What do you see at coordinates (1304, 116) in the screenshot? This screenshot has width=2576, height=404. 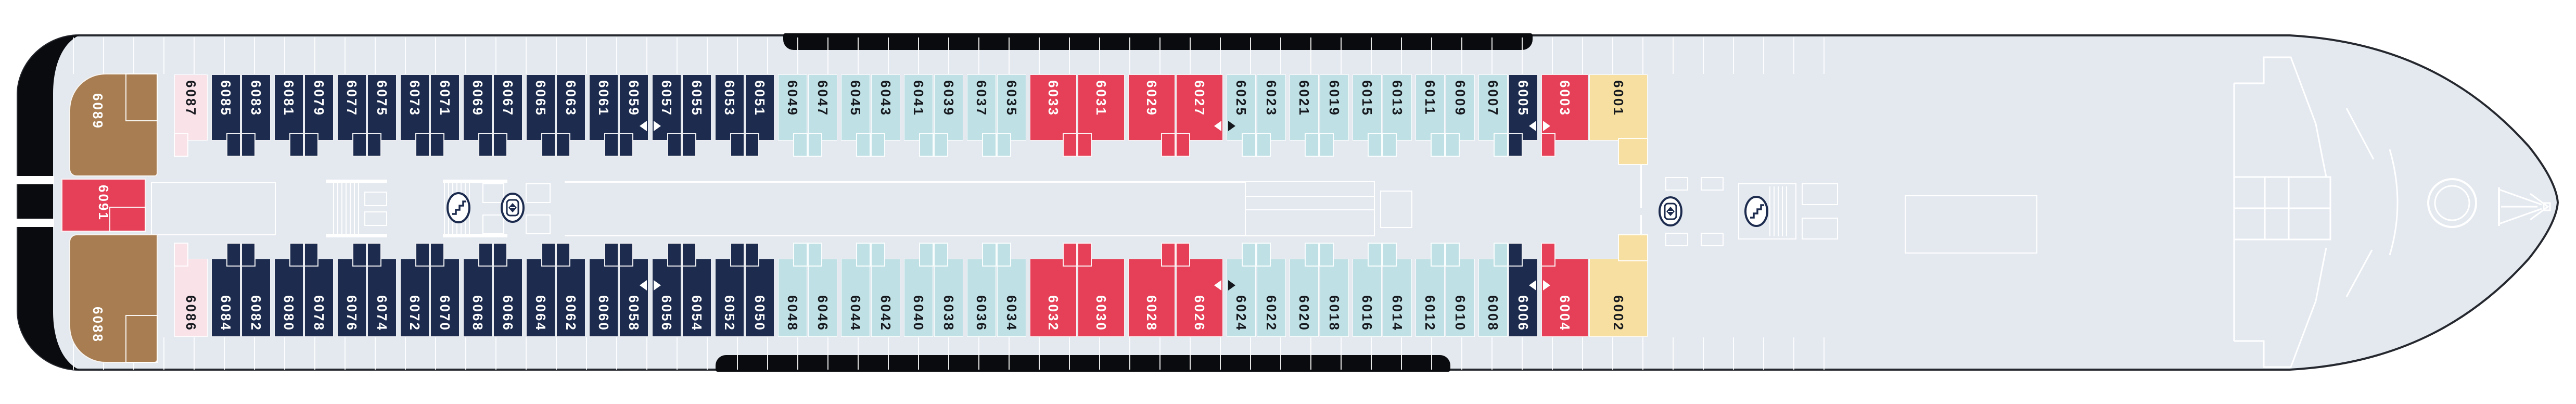 I see `cabin-6021: 6021` at bounding box center [1304, 116].